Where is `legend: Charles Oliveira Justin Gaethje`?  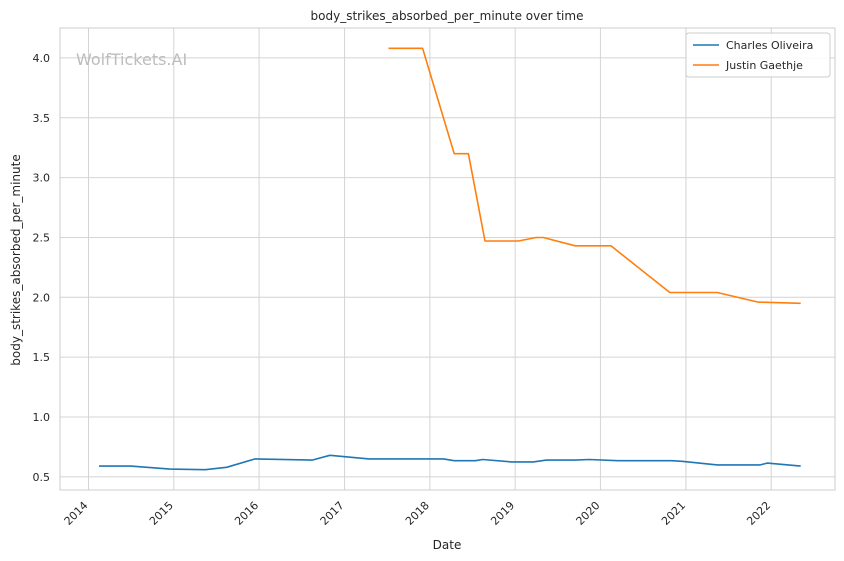 legend: Charles Oliveira Justin Gaethje is located at coordinates (758, 55).